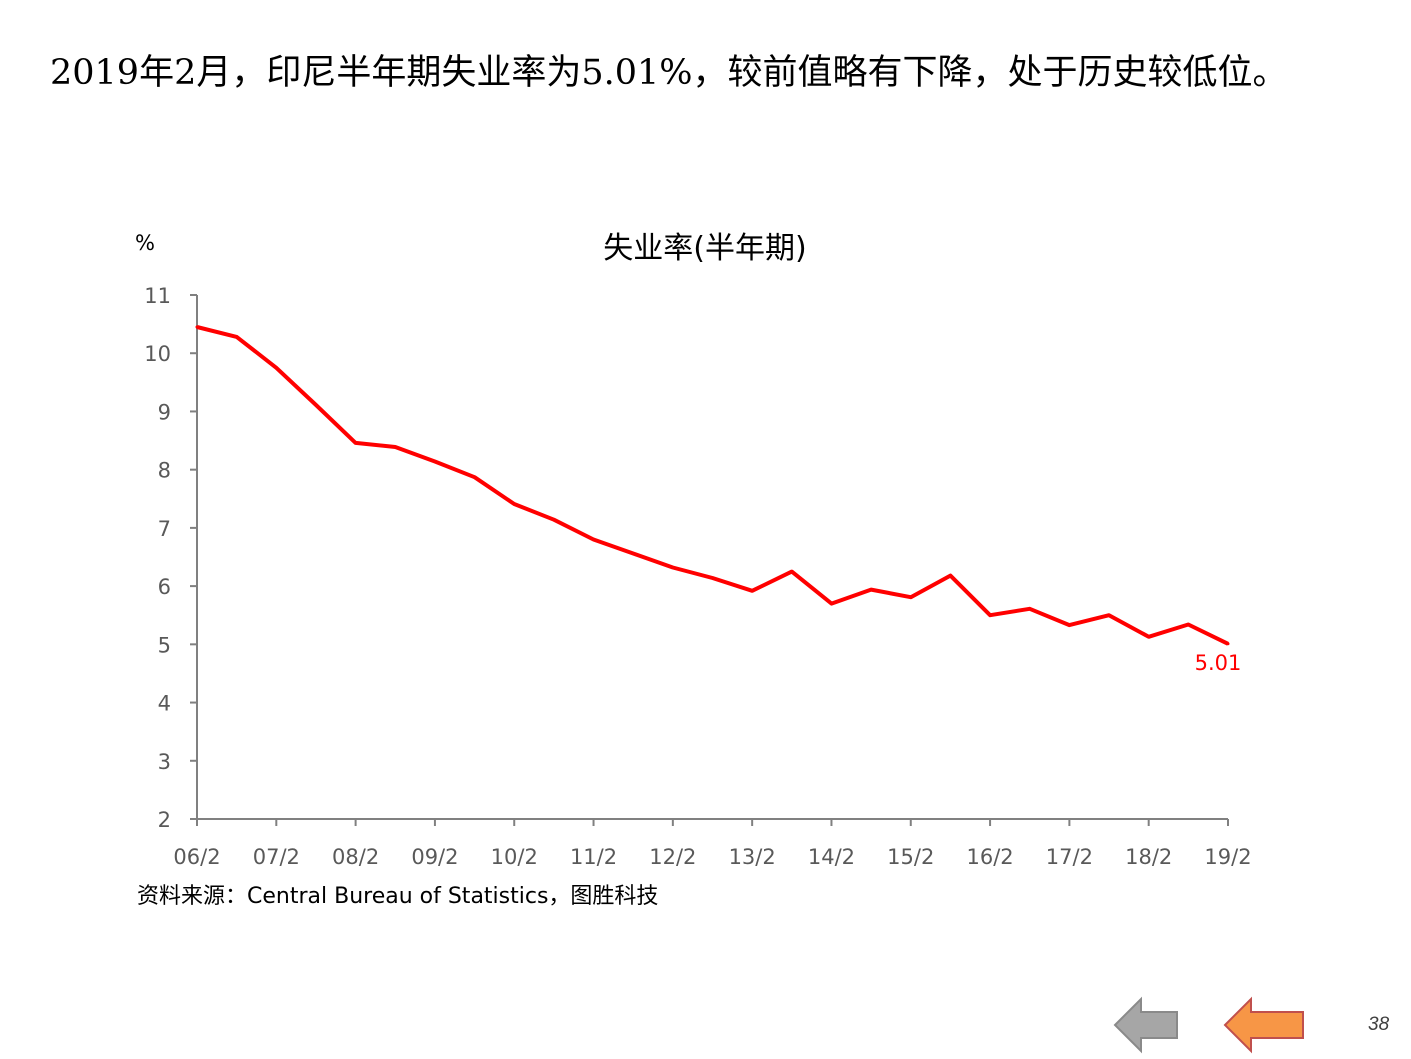 Image resolution: width=1411 pixels, height=1059 pixels. I want to click on next-button, so click(1265, 1027).